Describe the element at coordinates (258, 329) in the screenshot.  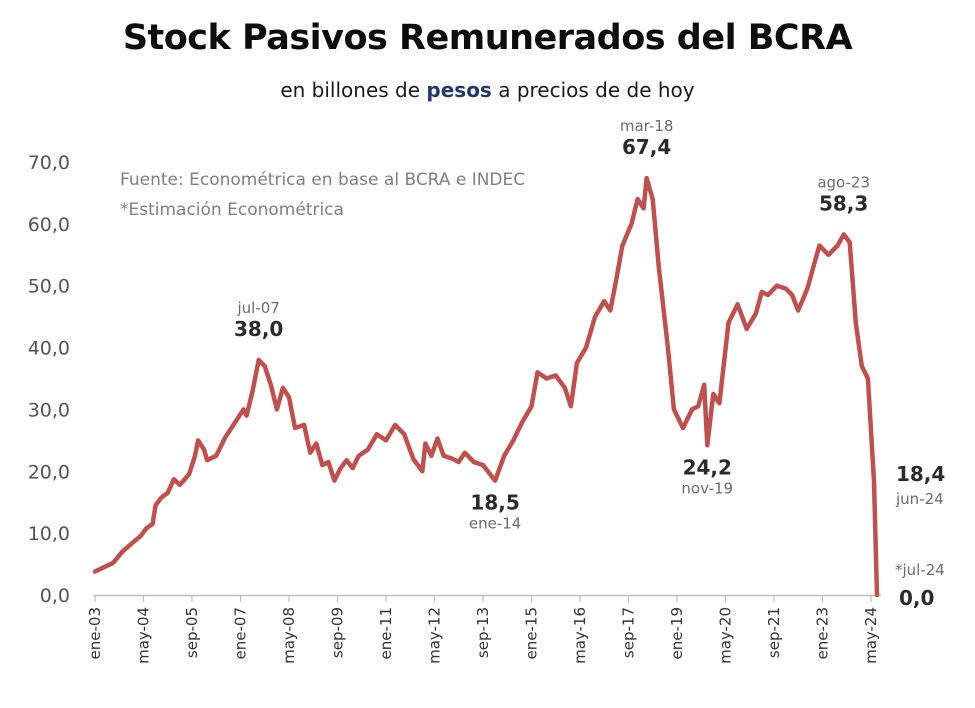
I see `annotation-value: 38,0` at that location.